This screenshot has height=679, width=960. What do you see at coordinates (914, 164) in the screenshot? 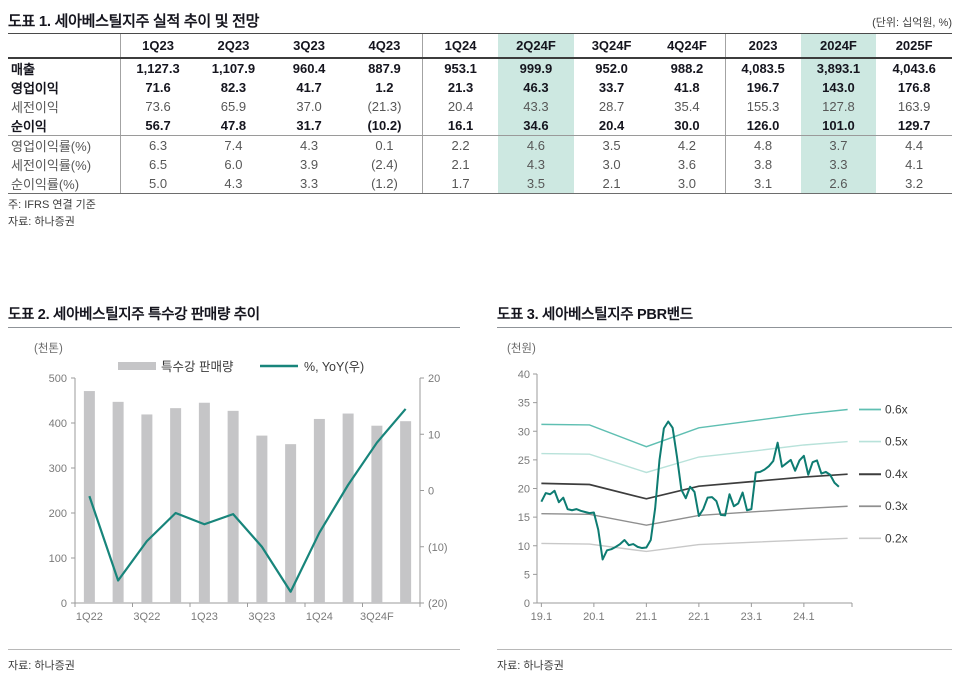
I see `value-cell: 4.1` at bounding box center [914, 164].